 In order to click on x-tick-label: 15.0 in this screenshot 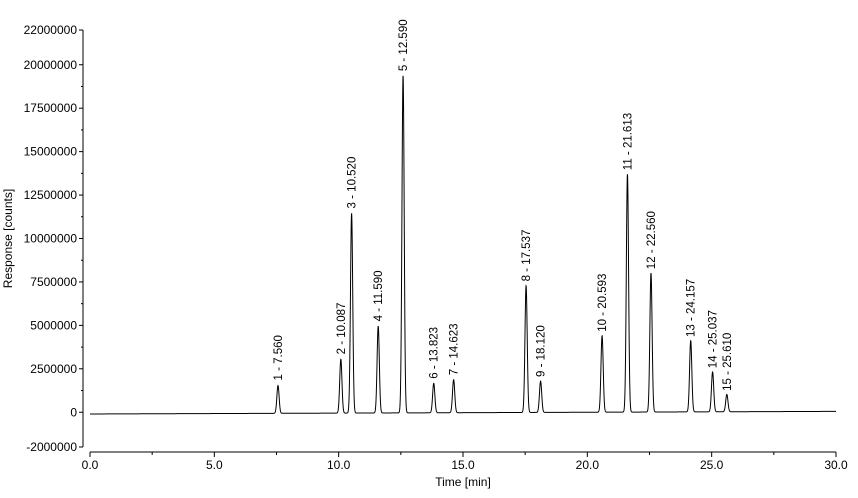, I will do `click(463, 465)`.